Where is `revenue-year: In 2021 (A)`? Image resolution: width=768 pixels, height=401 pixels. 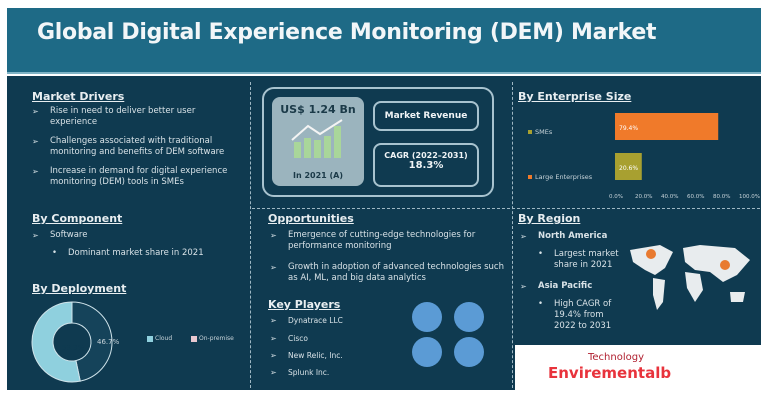 revenue-year: In 2021 (A) is located at coordinates (317, 175).